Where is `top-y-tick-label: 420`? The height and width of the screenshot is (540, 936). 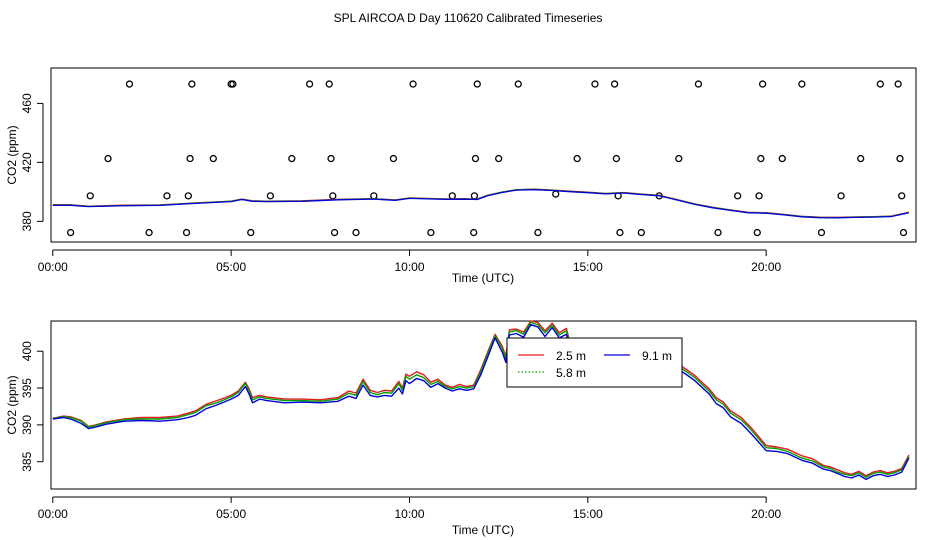 top-y-tick-label: 420 is located at coordinates (27, 162).